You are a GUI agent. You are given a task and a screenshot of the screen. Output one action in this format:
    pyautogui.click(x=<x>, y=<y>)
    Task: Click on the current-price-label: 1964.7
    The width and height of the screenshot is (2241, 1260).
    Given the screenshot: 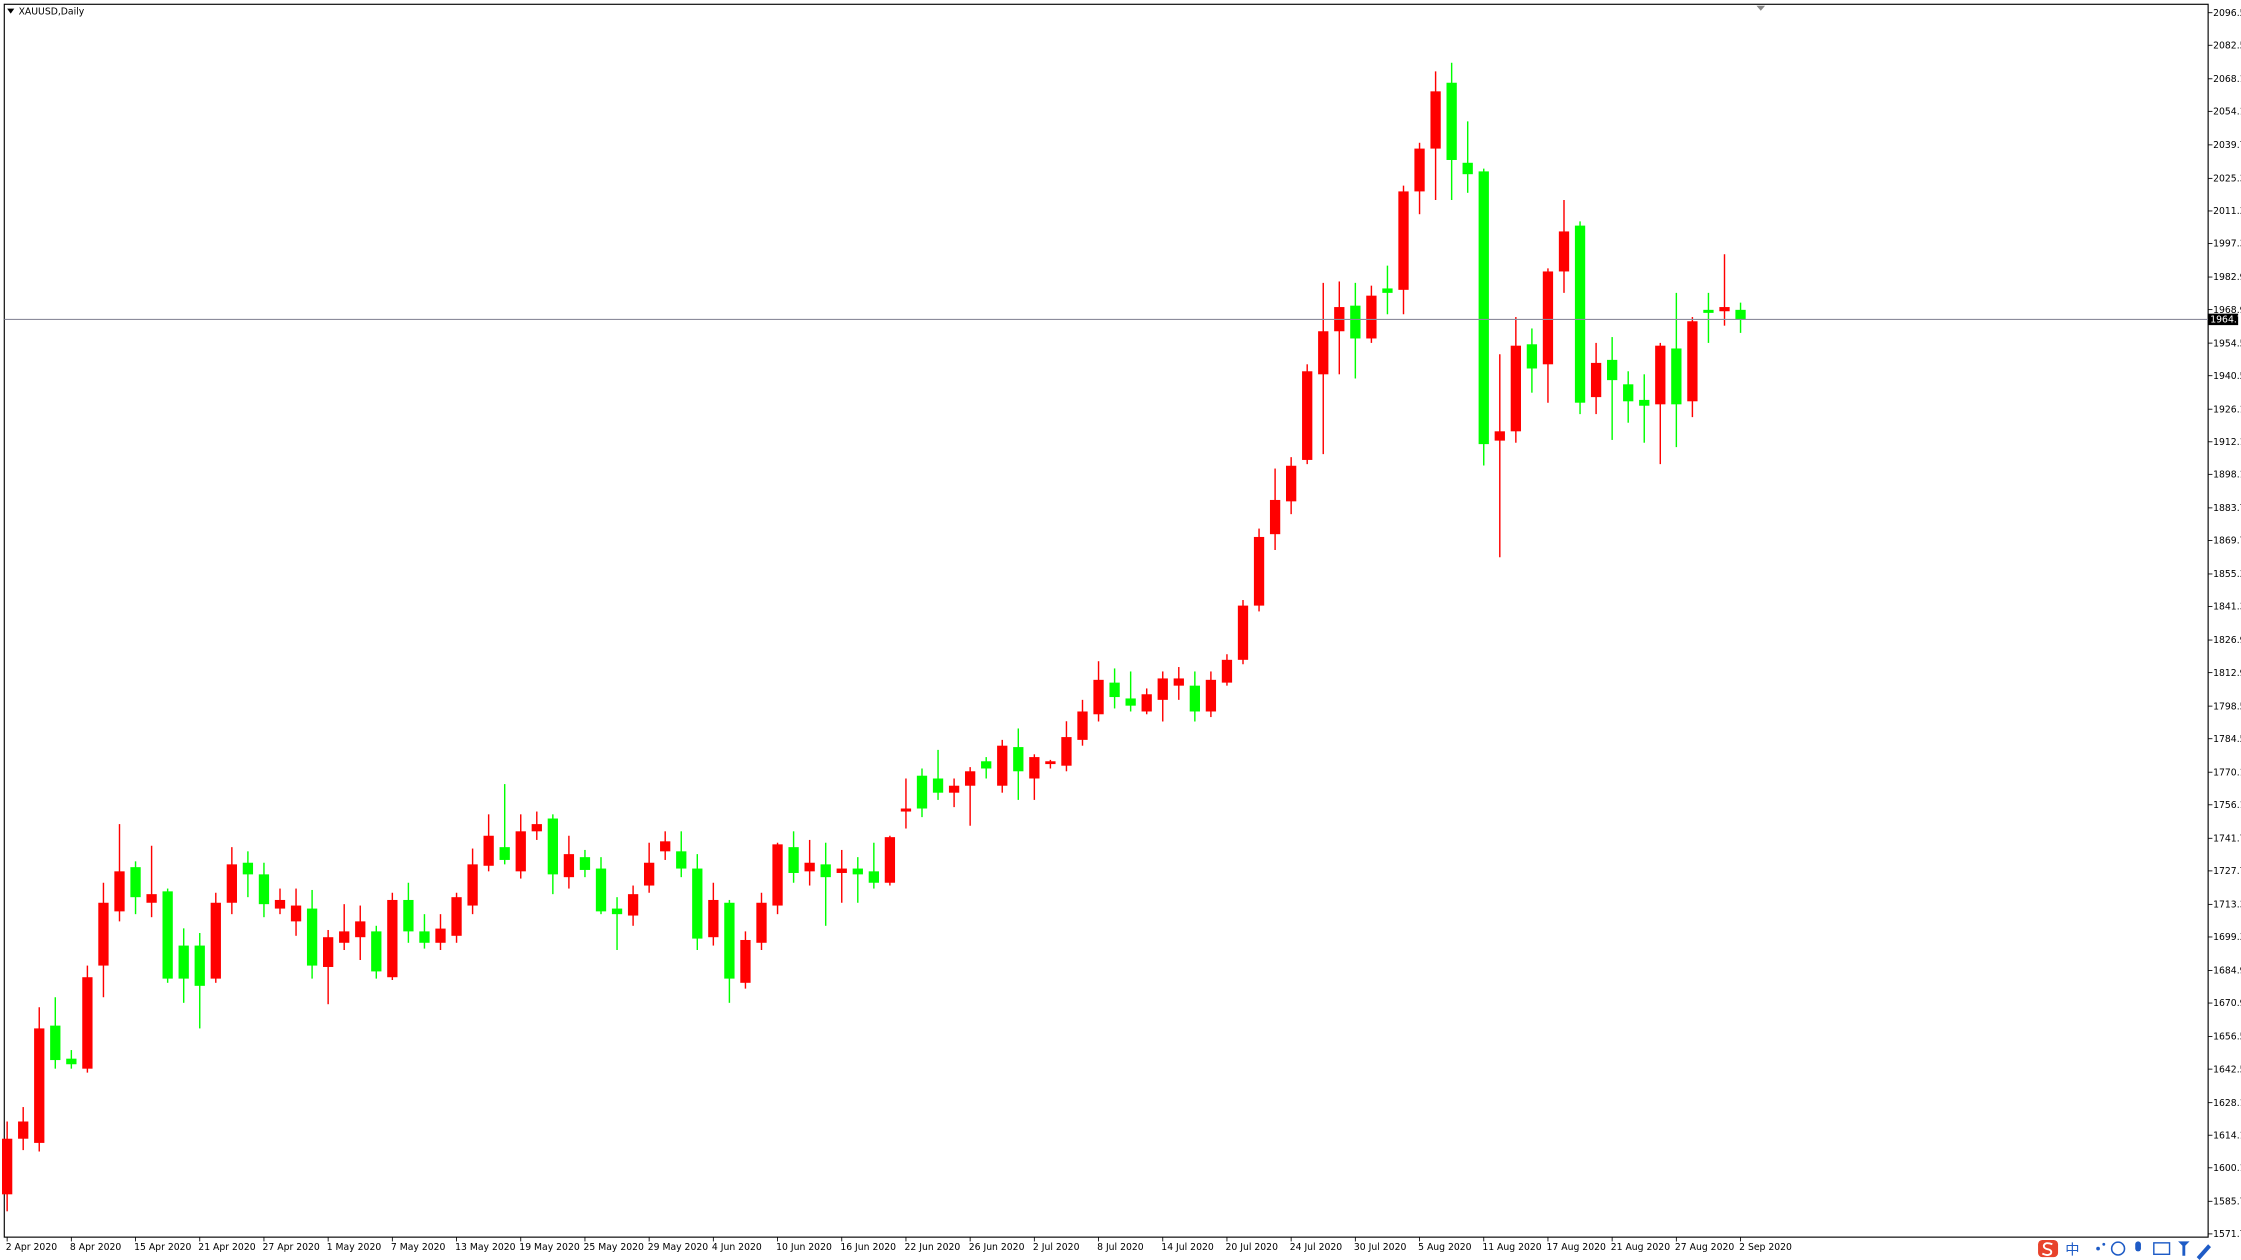 What is the action you would take?
    pyautogui.click(x=2225, y=320)
    